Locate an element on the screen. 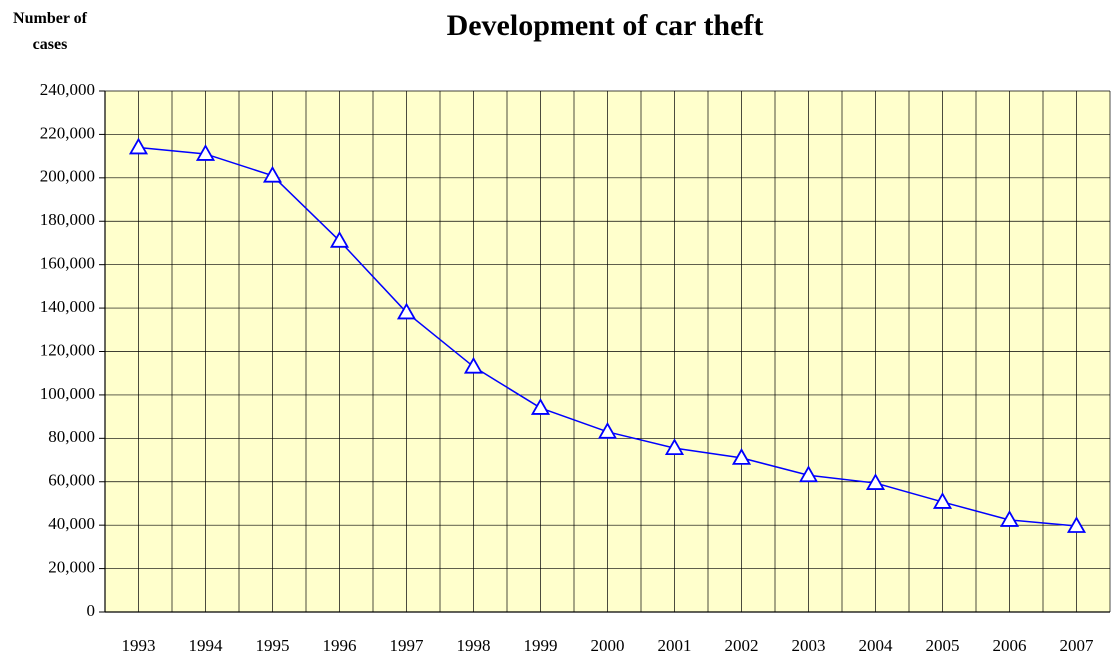 The height and width of the screenshot is (667, 1116). y-tick-label: 120,000 is located at coordinates (67, 349).